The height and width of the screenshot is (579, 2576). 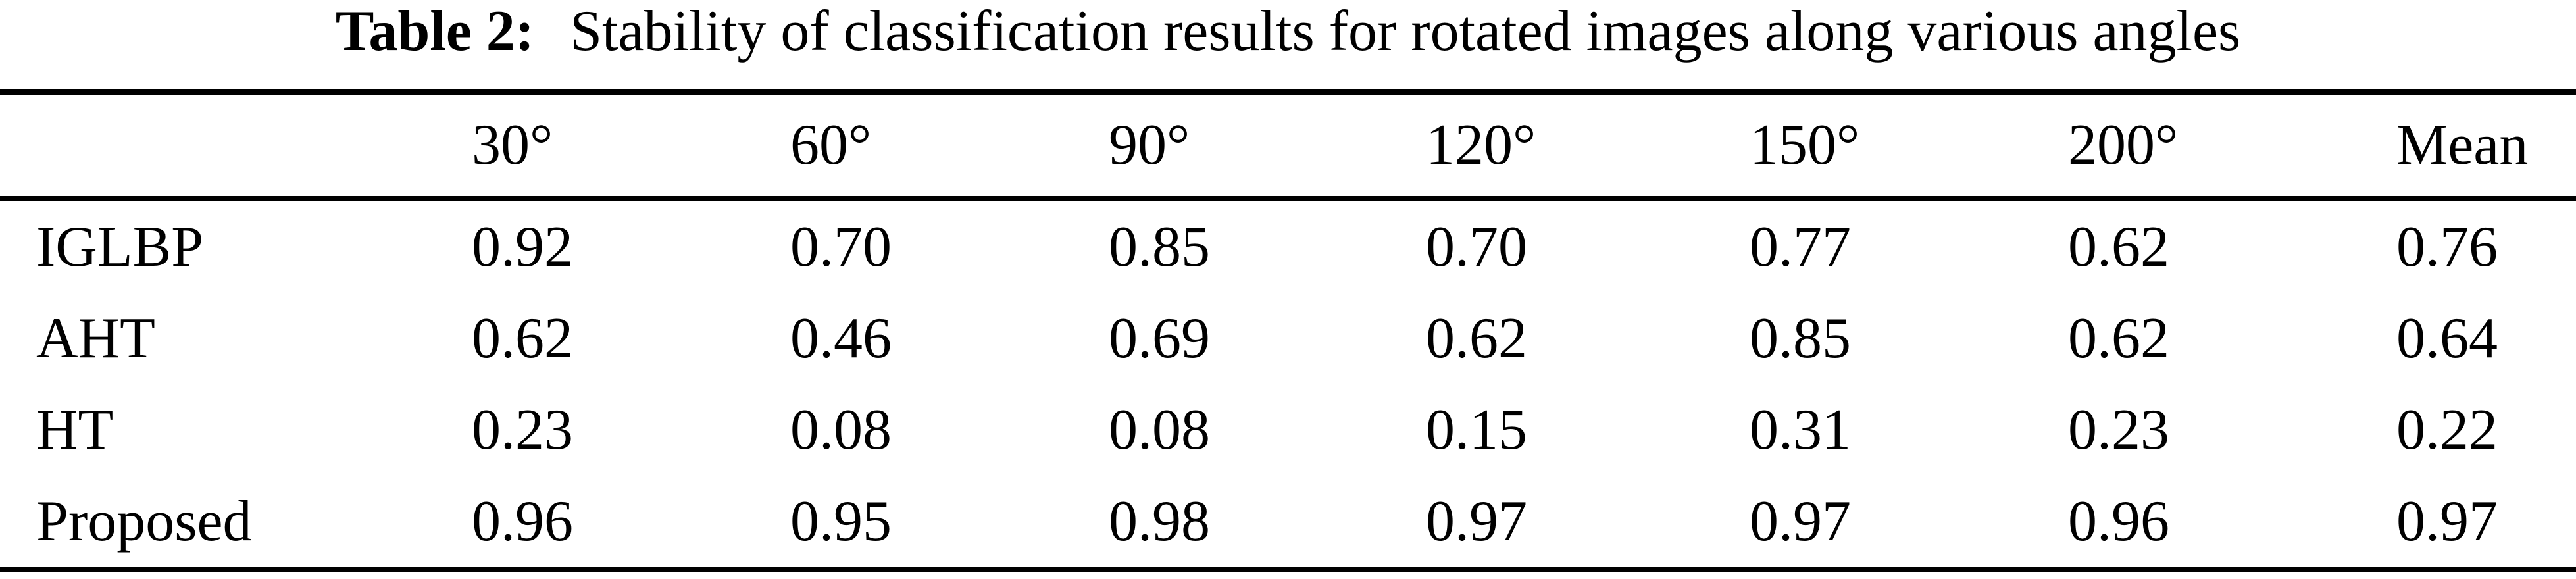 What do you see at coordinates (435, 31) in the screenshot?
I see `table-caption-label: Table 2:` at bounding box center [435, 31].